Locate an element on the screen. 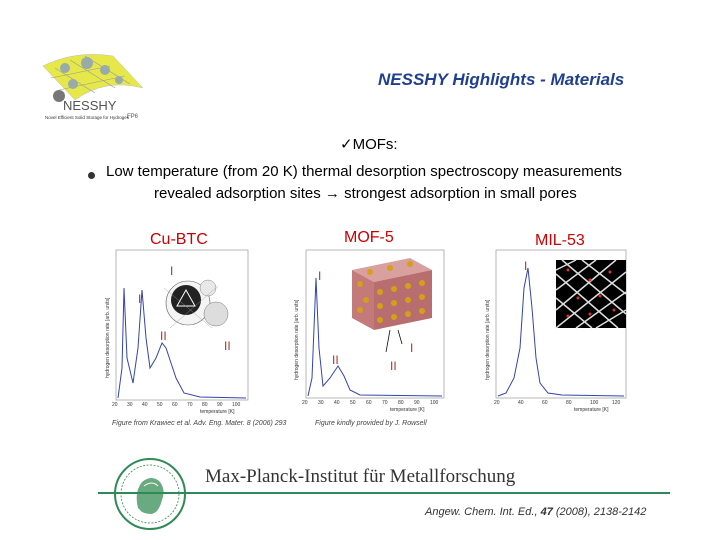  mof5-xtick: 90 is located at coordinates (417, 403).